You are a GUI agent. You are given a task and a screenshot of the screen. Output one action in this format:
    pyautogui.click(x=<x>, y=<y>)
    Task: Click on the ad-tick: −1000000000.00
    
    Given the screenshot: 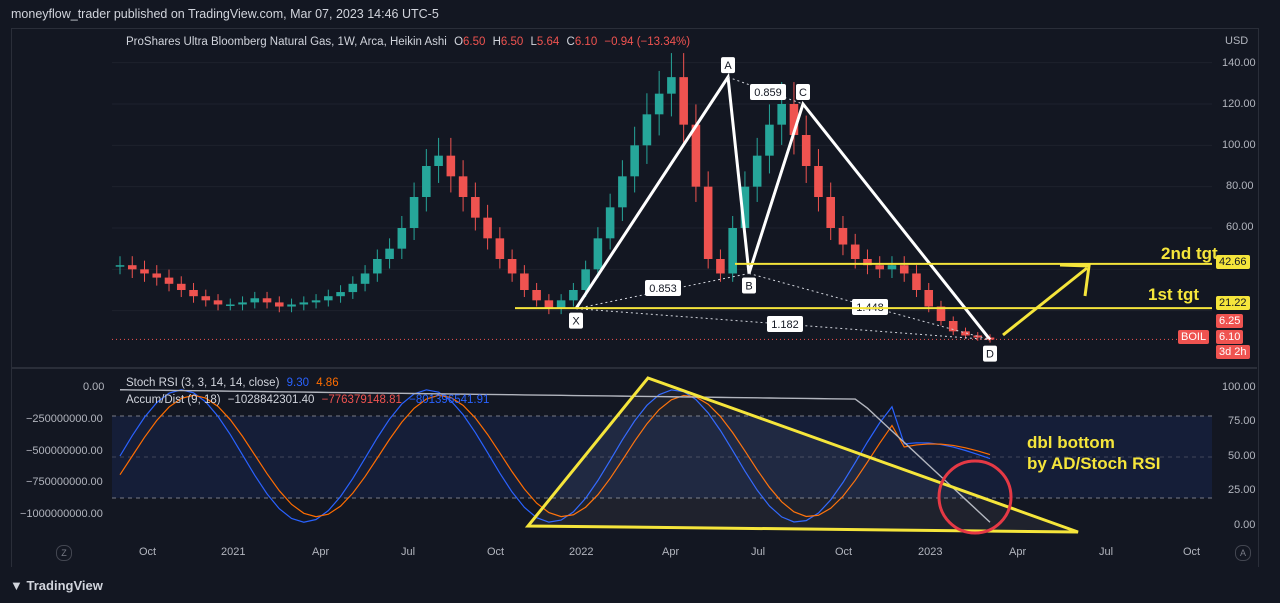 What is the action you would take?
    pyautogui.click(x=61, y=514)
    